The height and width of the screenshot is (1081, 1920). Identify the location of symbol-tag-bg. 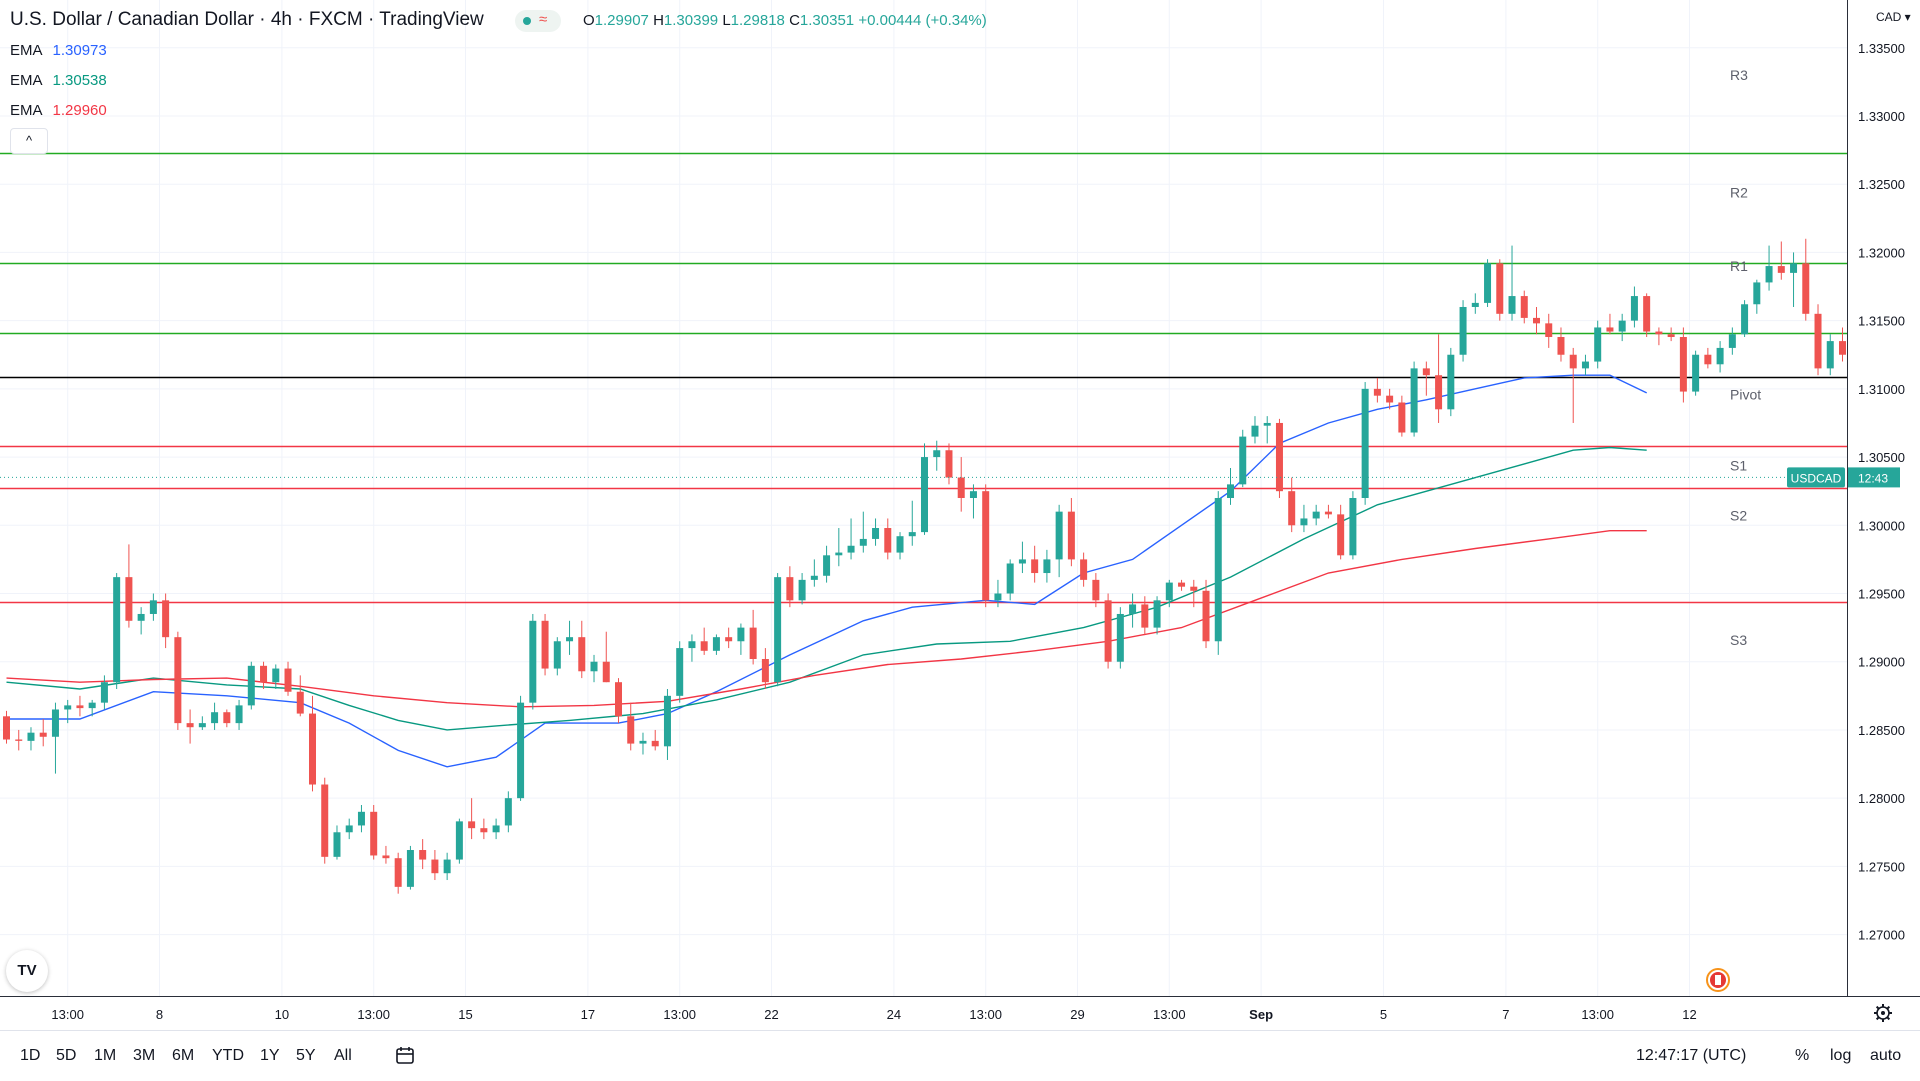
(1816, 477).